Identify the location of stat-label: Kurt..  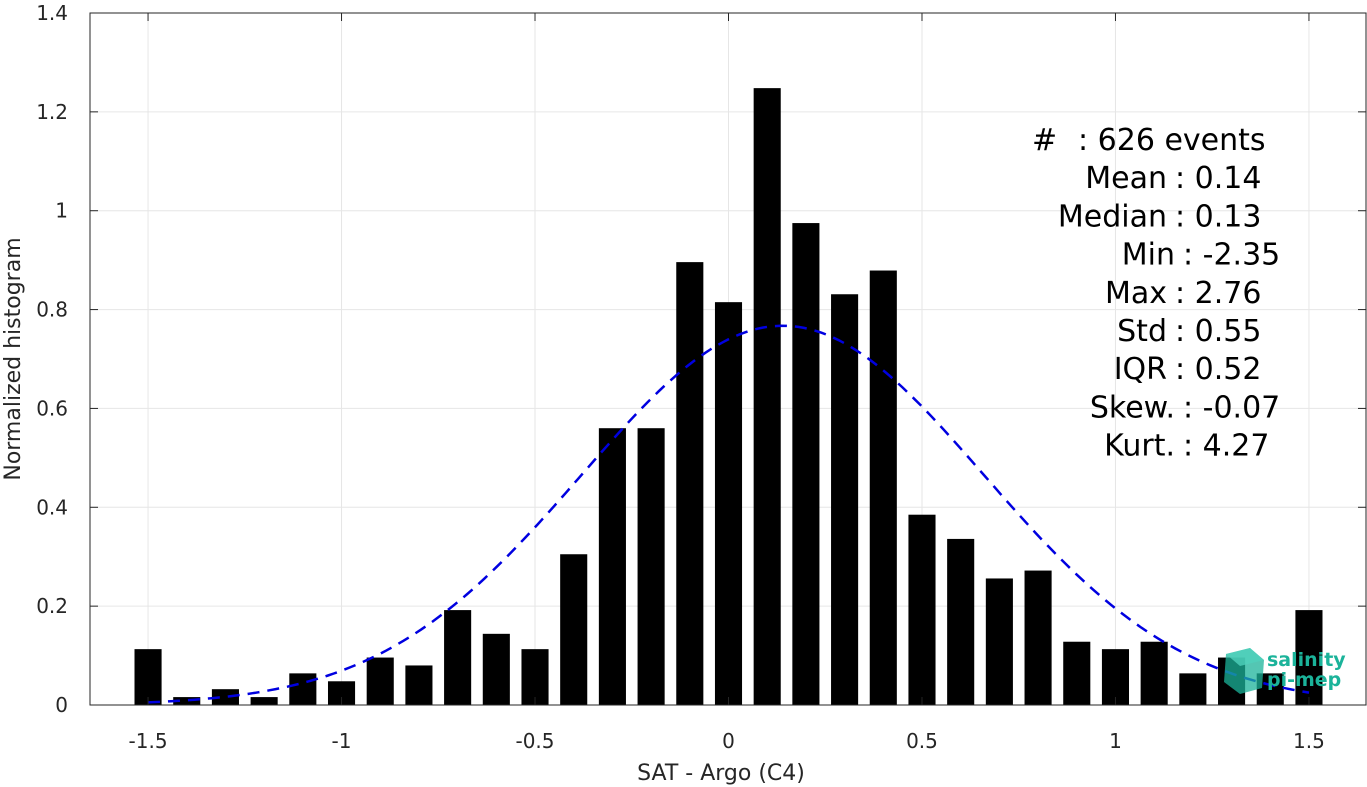
(1139, 446).